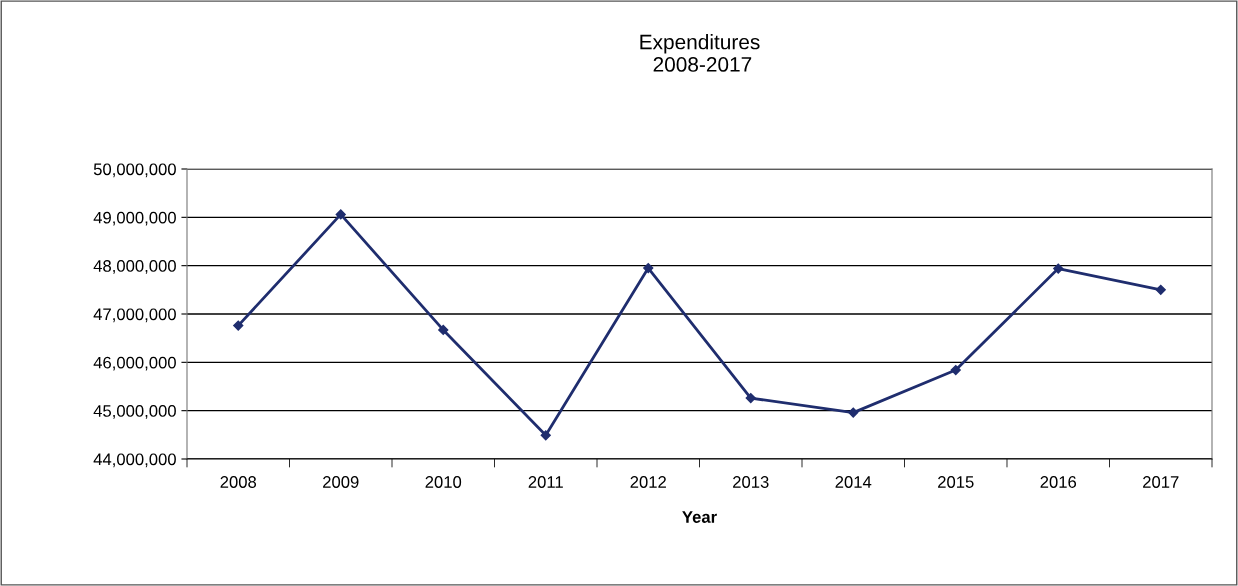 This screenshot has height=586, width=1238. I want to click on y-tick-label: 44,000,000, so click(134, 460).